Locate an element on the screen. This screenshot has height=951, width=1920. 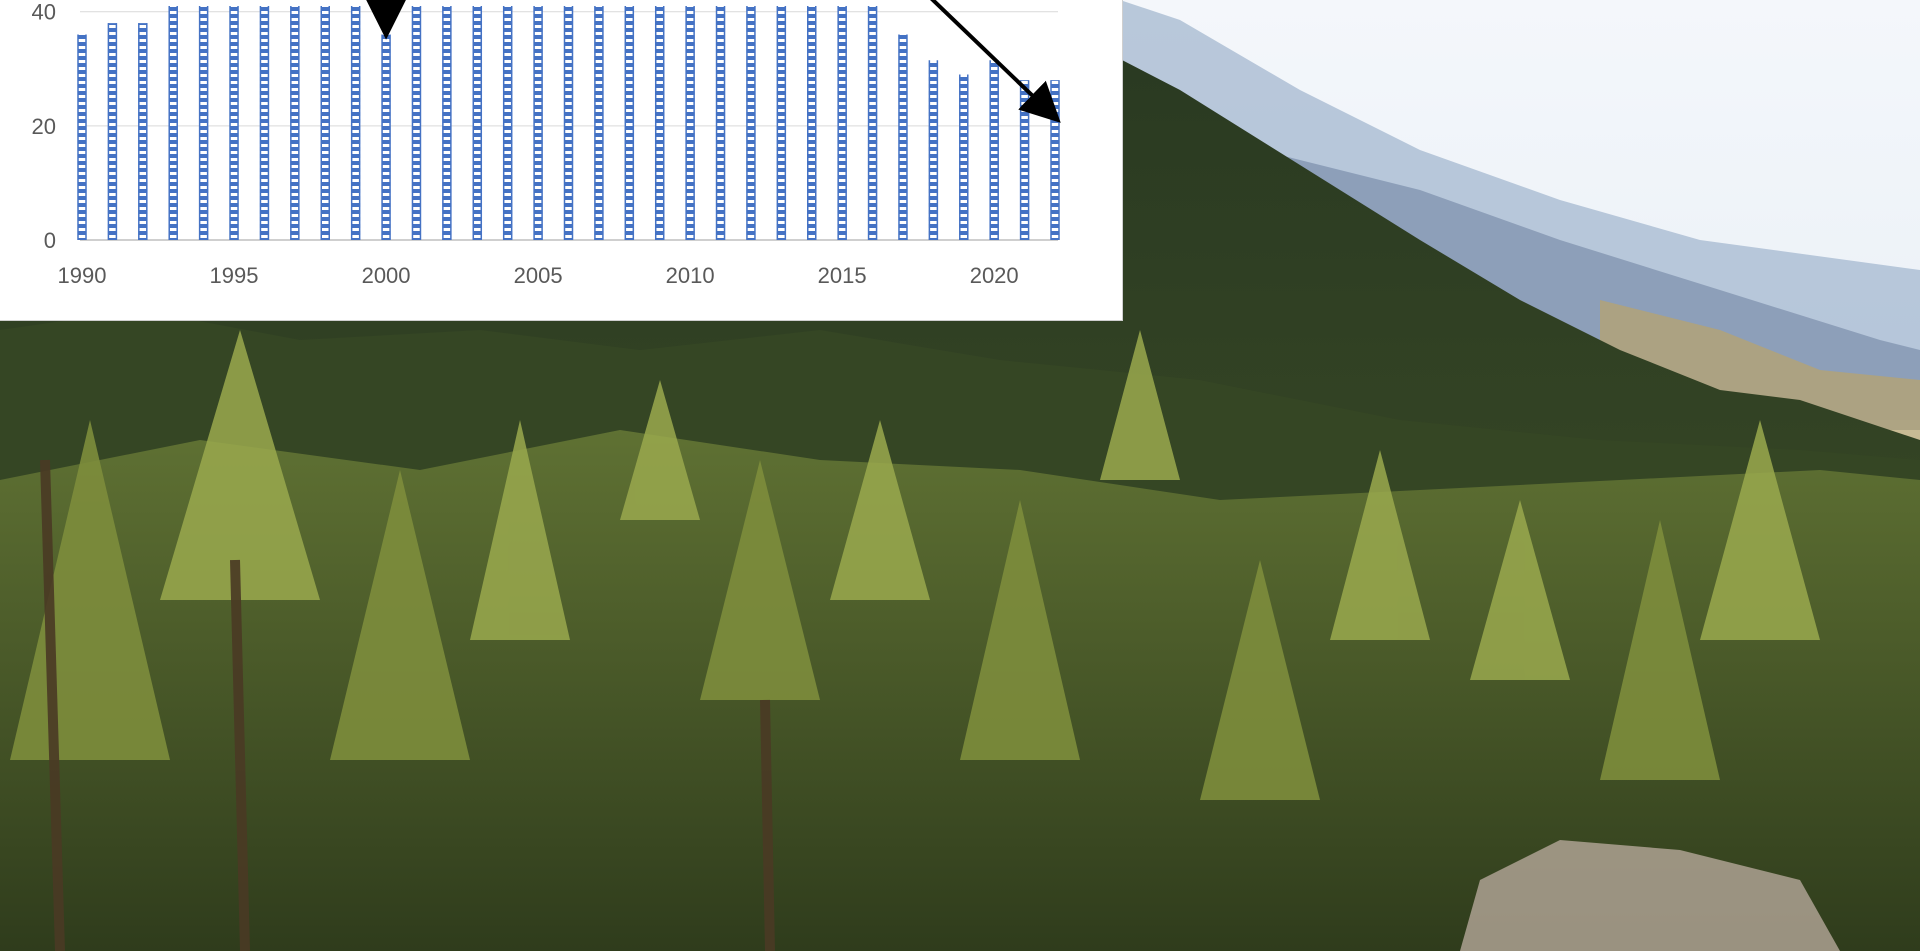
bar-1990 is located at coordinates (82, 137).